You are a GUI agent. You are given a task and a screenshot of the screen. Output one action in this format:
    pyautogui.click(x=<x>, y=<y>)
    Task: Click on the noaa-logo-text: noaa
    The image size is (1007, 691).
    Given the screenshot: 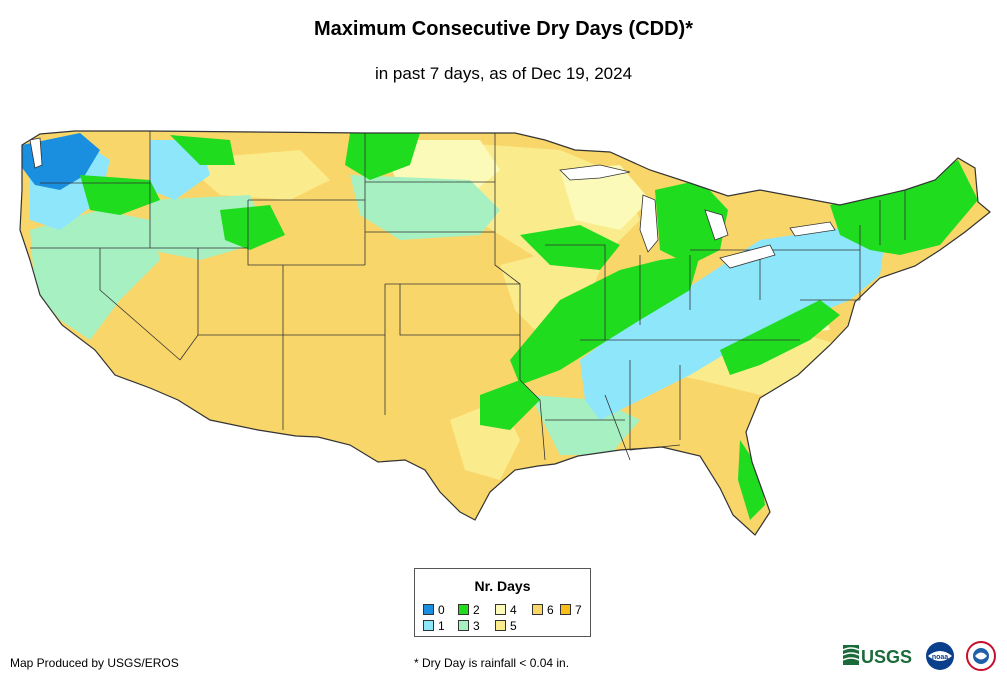 What is the action you would take?
    pyautogui.click(x=940, y=657)
    